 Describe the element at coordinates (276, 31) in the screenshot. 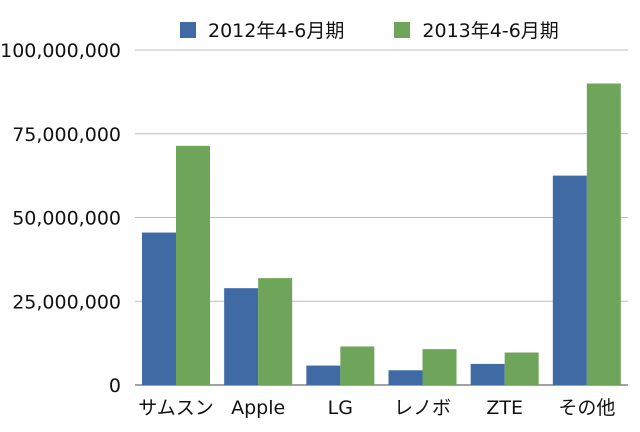

I see `legend-label-2012: 2012年4-6月期` at that location.